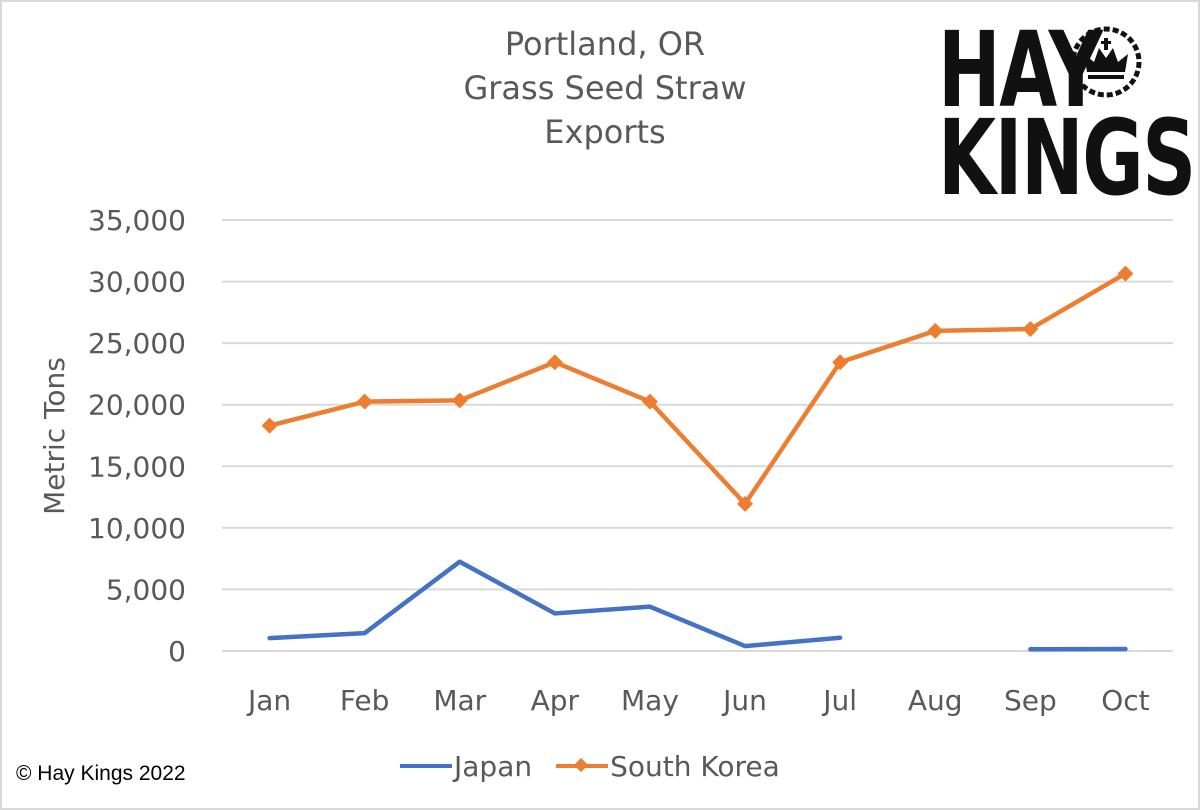 The image size is (1200, 810). I want to click on x-tick-label: Oct, so click(1125, 700).